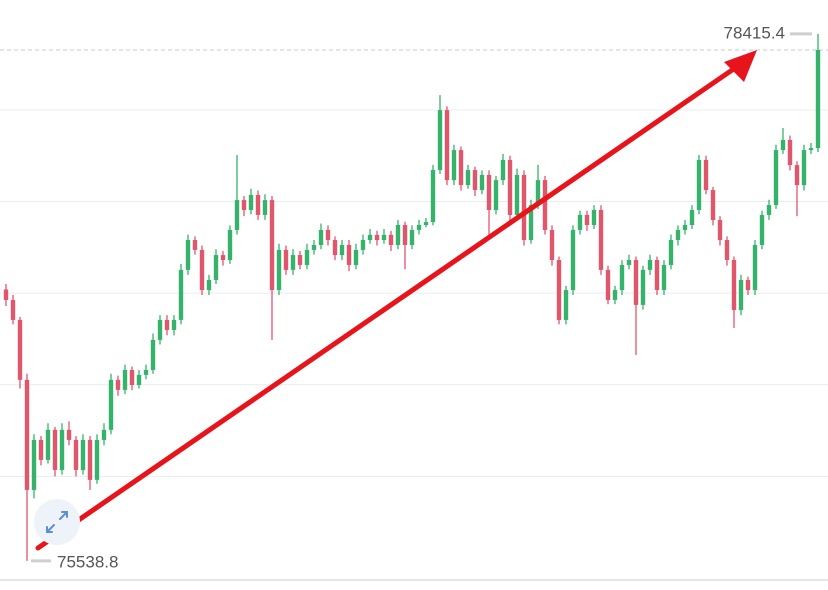  I want to click on expand-button, so click(57, 522).